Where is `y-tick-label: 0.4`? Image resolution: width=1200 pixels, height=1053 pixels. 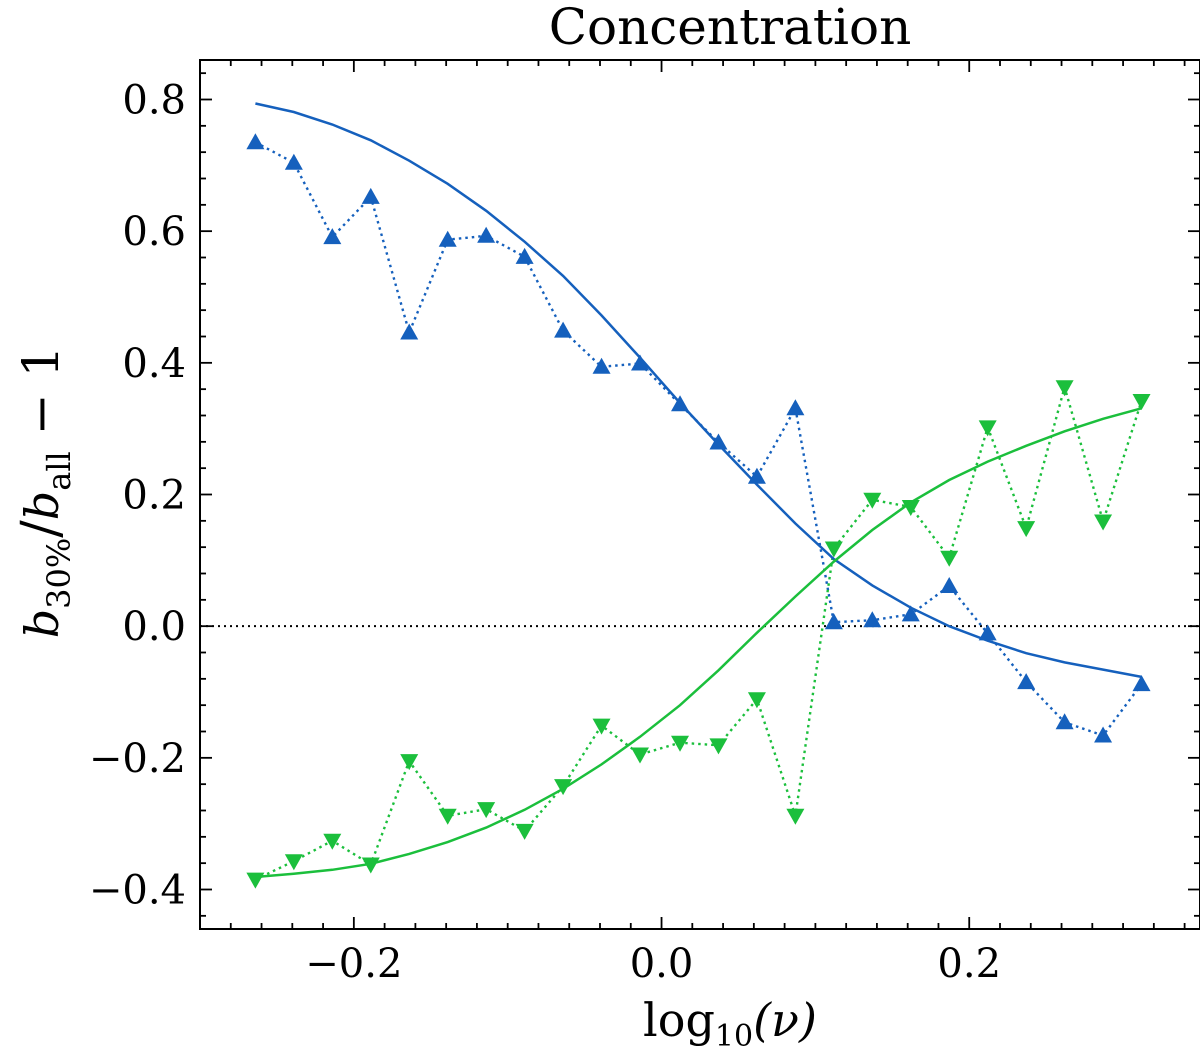 y-tick-label: 0.4 is located at coordinates (154, 364).